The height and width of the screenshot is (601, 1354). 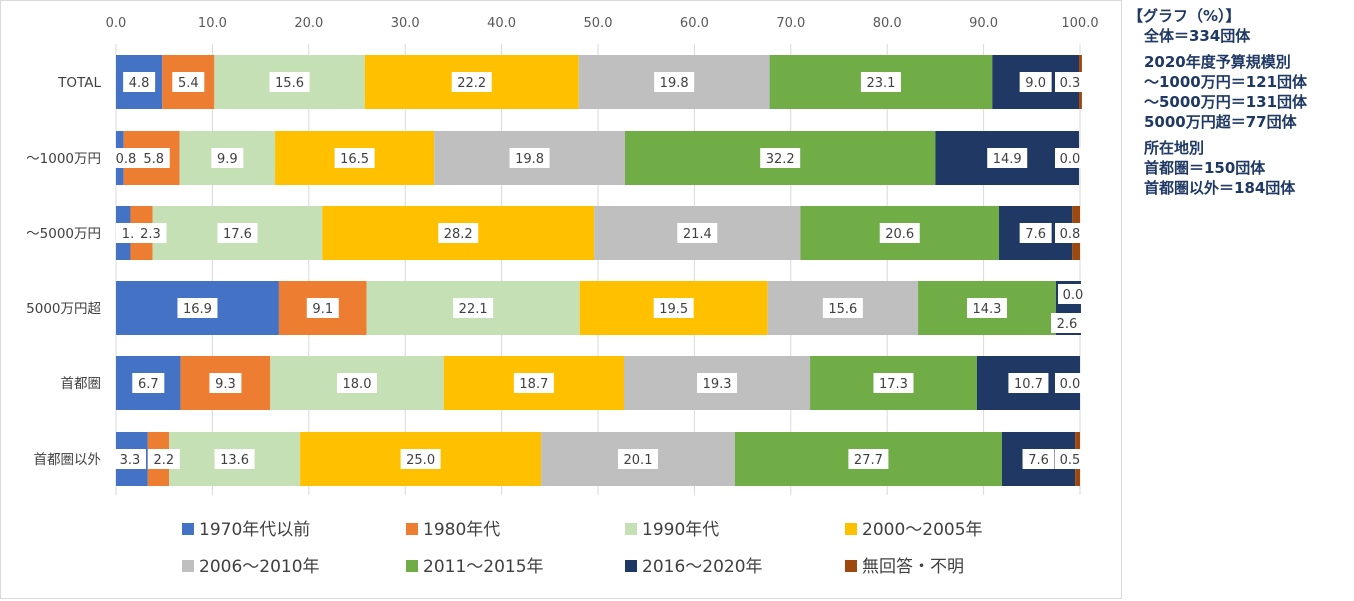 I want to click on data-label: 17.3, so click(x=893, y=383).